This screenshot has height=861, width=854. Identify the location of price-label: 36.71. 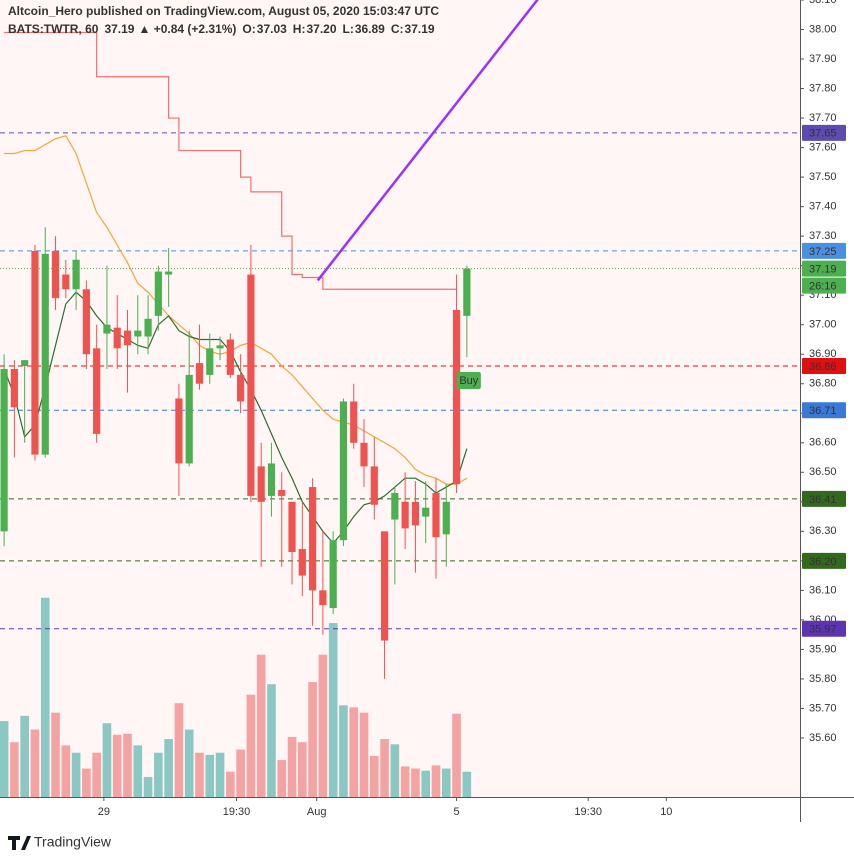
(823, 411).